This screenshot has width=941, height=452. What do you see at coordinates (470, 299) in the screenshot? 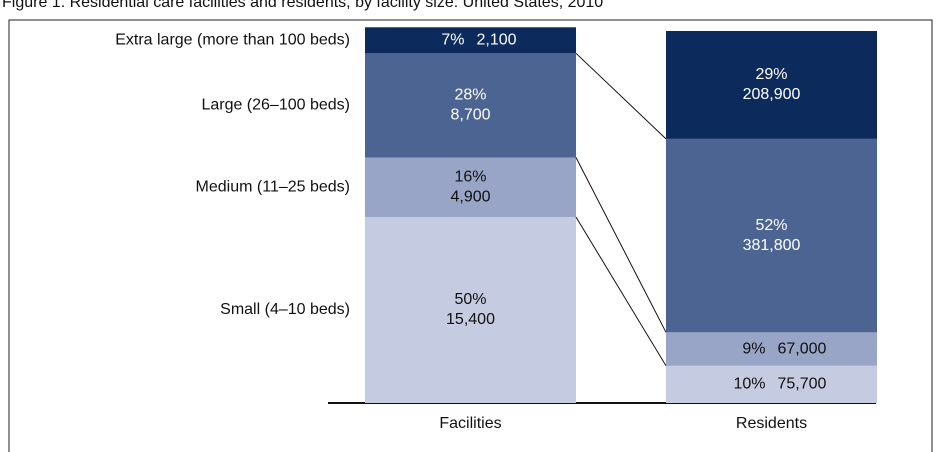
I see `value-label: 50%` at bounding box center [470, 299].